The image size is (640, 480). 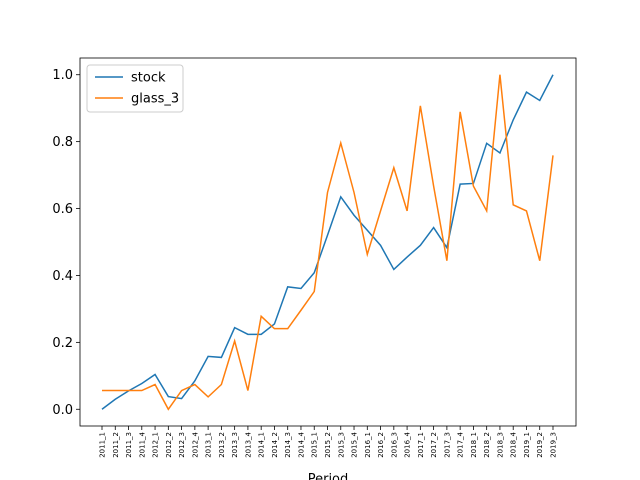 What do you see at coordinates (142, 444) in the screenshot?
I see `x-tick-label: 2011_4` at bounding box center [142, 444].